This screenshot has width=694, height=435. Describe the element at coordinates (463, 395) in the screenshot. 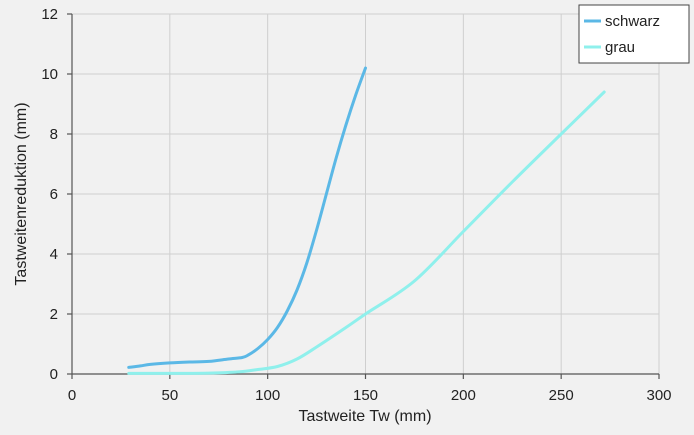

I see `x-tick-label: 200` at that location.